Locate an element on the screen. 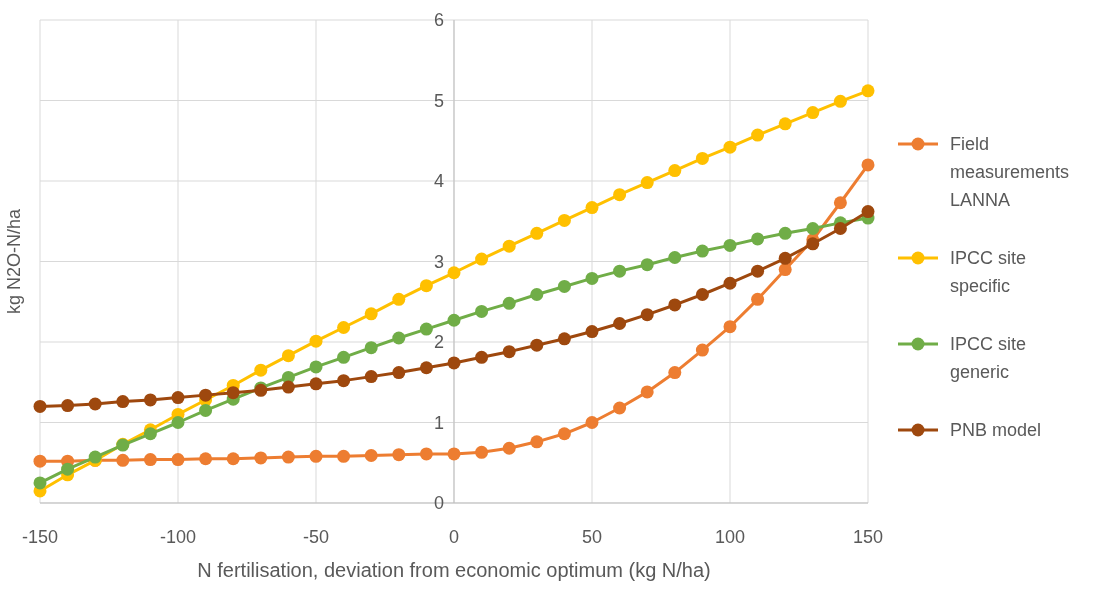 The image size is (1113, 589). legend-label: Field measurements LANNA is located at coordinates (1010, 172).